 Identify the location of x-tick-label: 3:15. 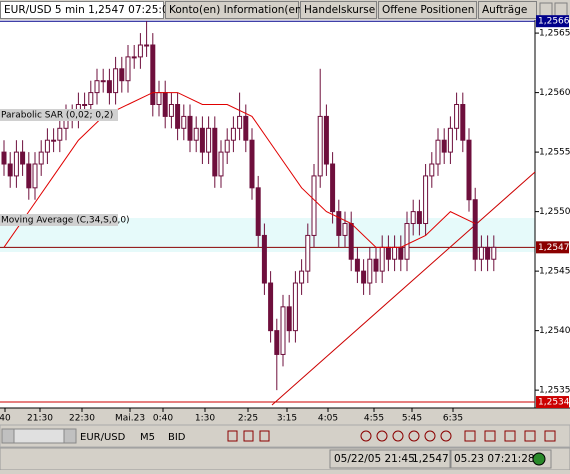
(287, 419).